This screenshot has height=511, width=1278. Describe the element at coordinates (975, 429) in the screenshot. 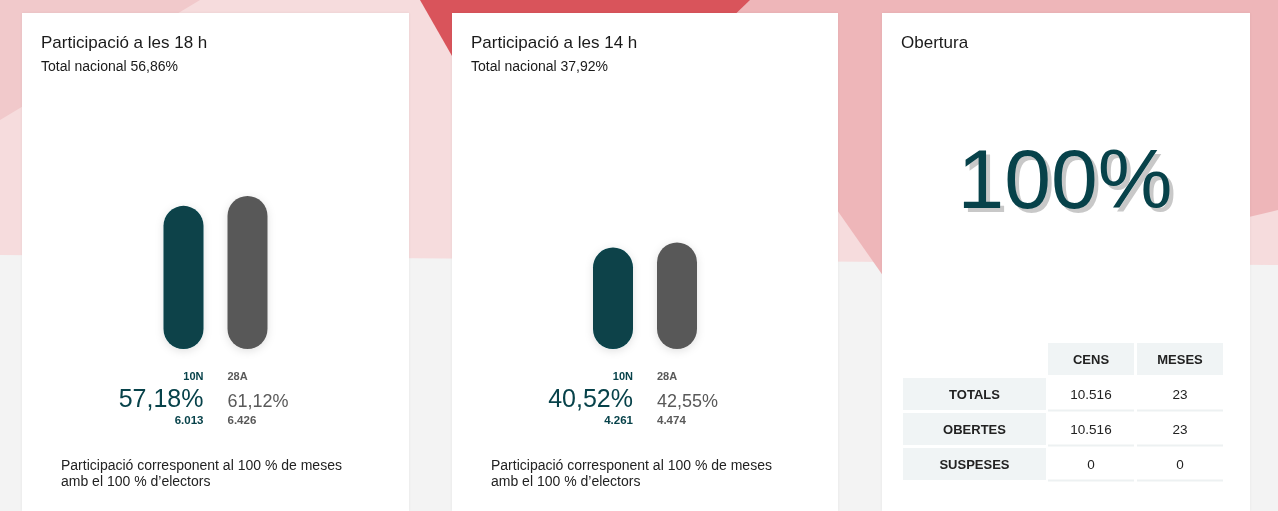

I see `category-label: OBERTES` at that location.